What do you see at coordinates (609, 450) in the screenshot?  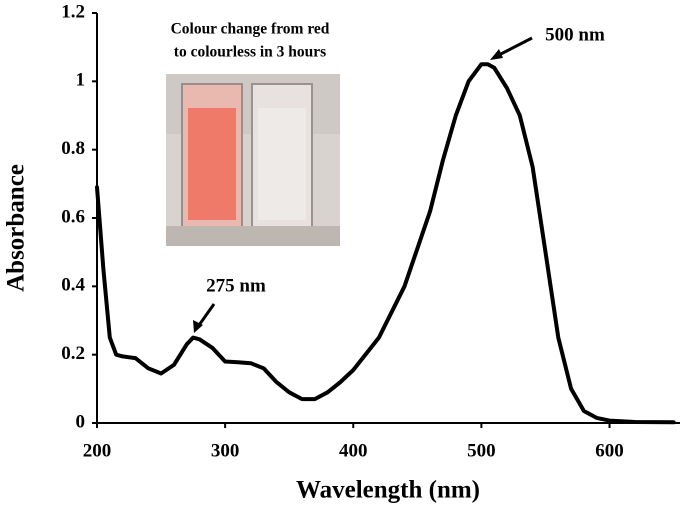 I see `x-tick-label: 600` at bounding box center [609, 450].